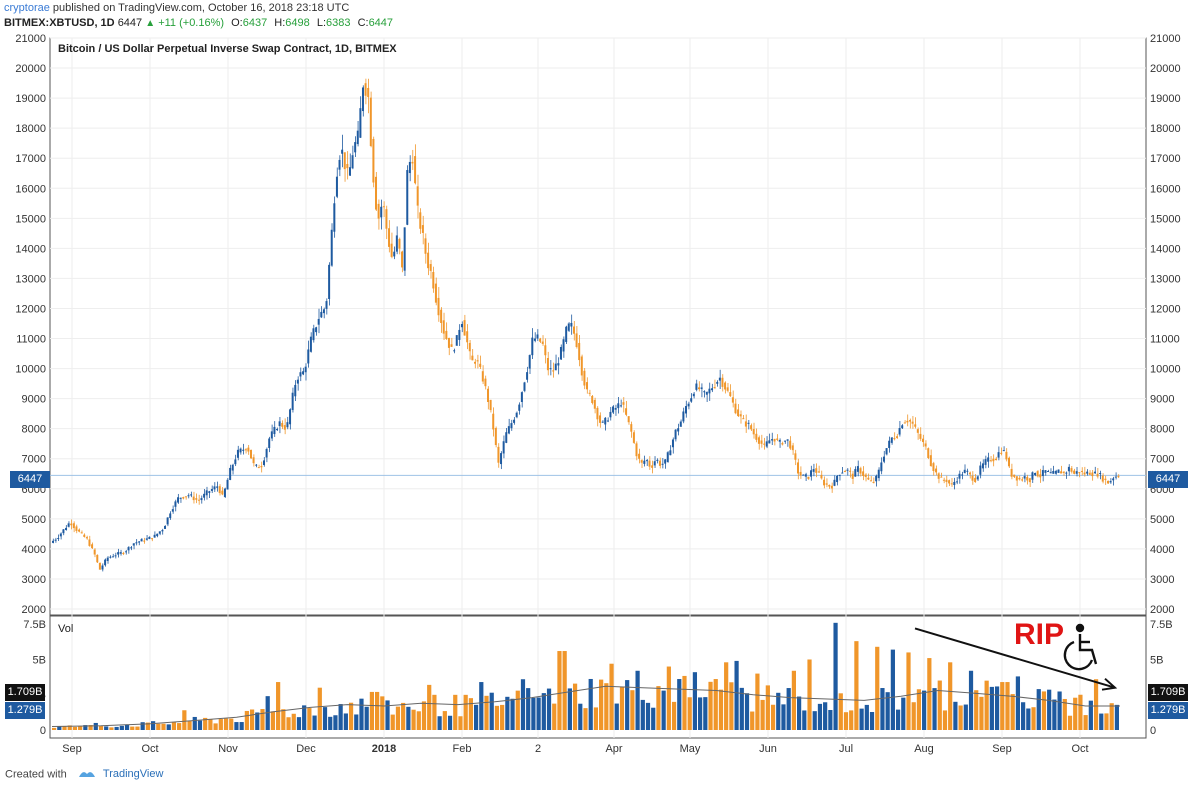 The image size is (1200, 791). I want to click on wheelchair-icon, so click(1080, 647).